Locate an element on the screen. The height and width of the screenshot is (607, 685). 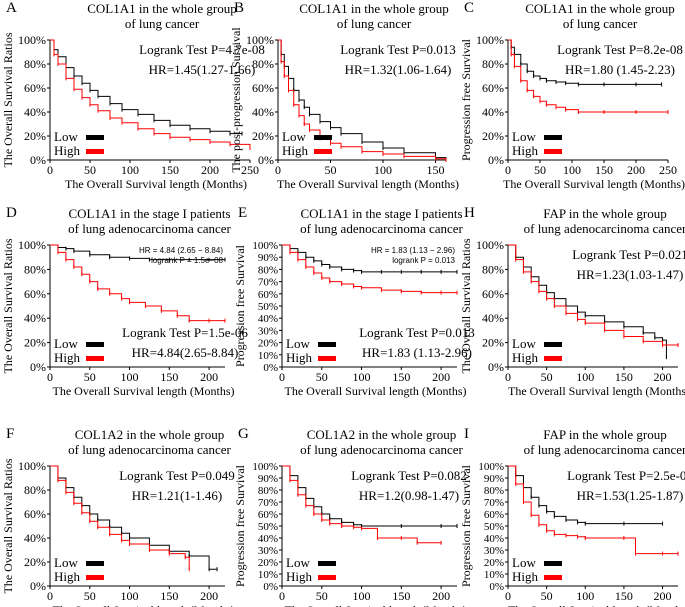
chart-title: COL1A2 in the whole group is located at coordinates (149, 434).